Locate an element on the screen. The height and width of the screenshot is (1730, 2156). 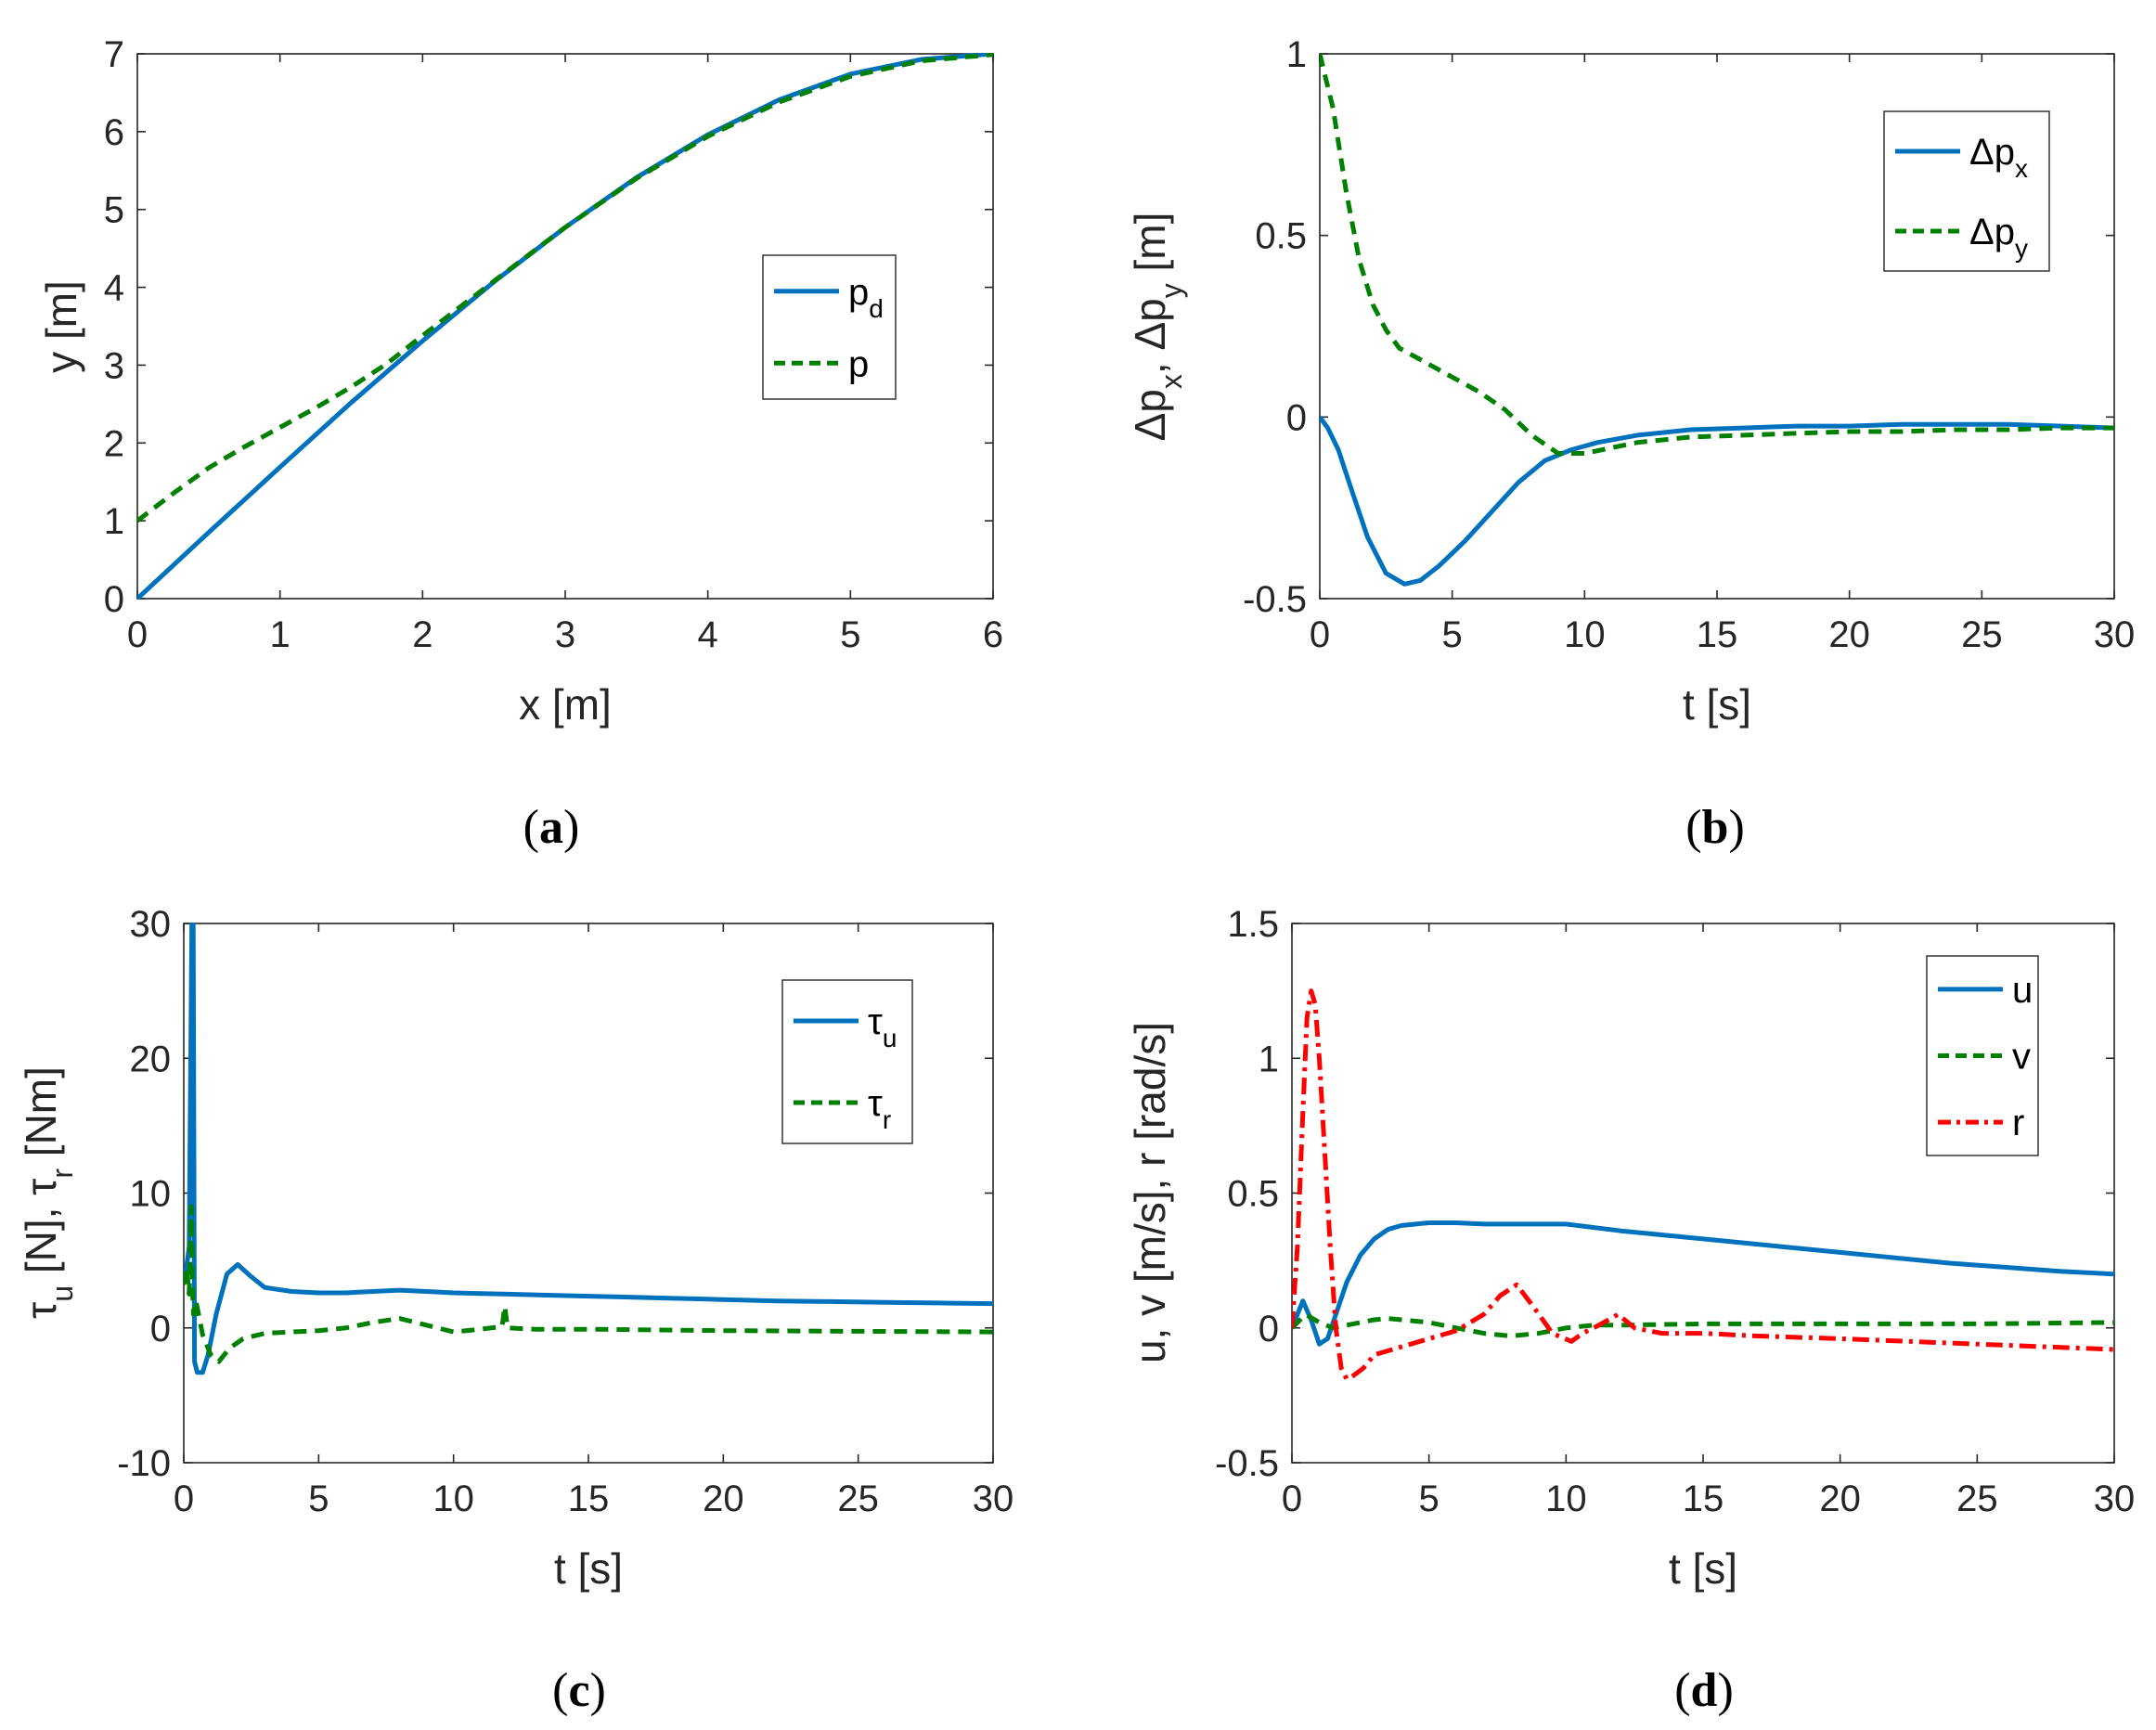
legend-entry: Δpy is located at coordinates (1998, 237).